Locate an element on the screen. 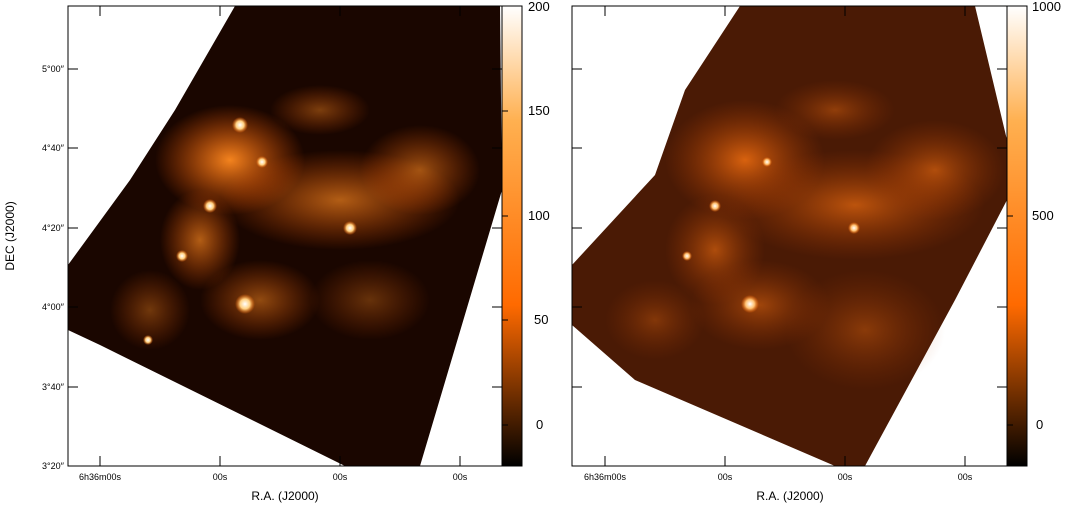 The width and height of the screenshot is (1071, 507). dec-tick-label: 3°20′′ is located at coordinates (53, 466).